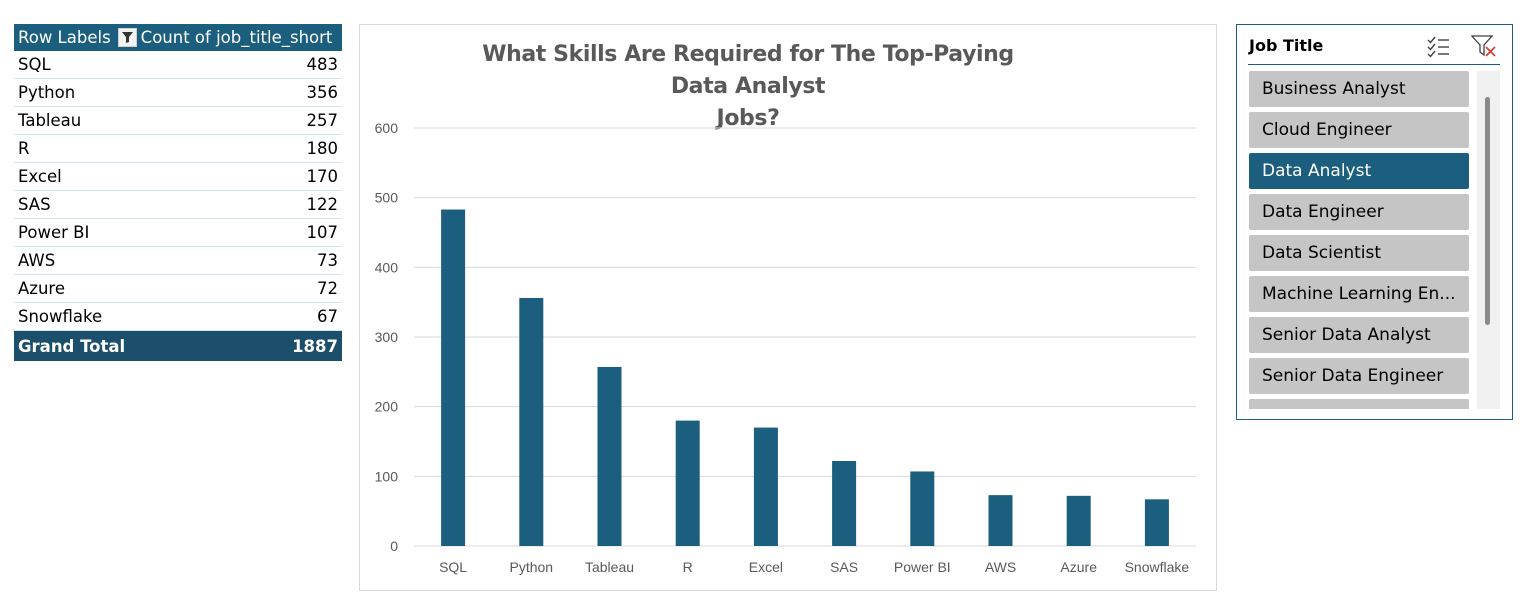  Describe the element at coordinates (322, 148) in the screenshot. I see `pivot-row-value: 180` at that location.